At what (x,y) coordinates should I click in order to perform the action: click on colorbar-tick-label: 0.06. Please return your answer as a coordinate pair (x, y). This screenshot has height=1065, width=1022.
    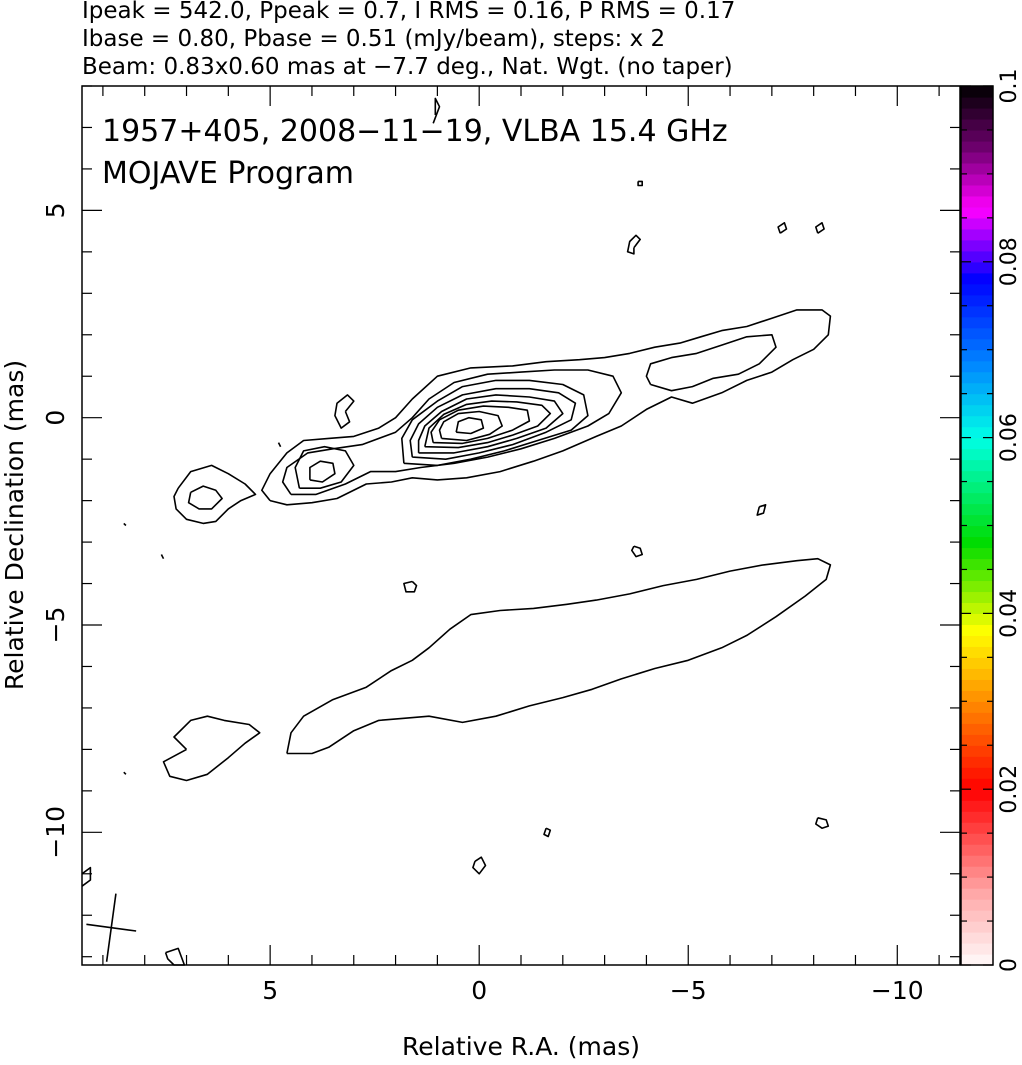
    Looking at the image, I should click on (1009, 437).